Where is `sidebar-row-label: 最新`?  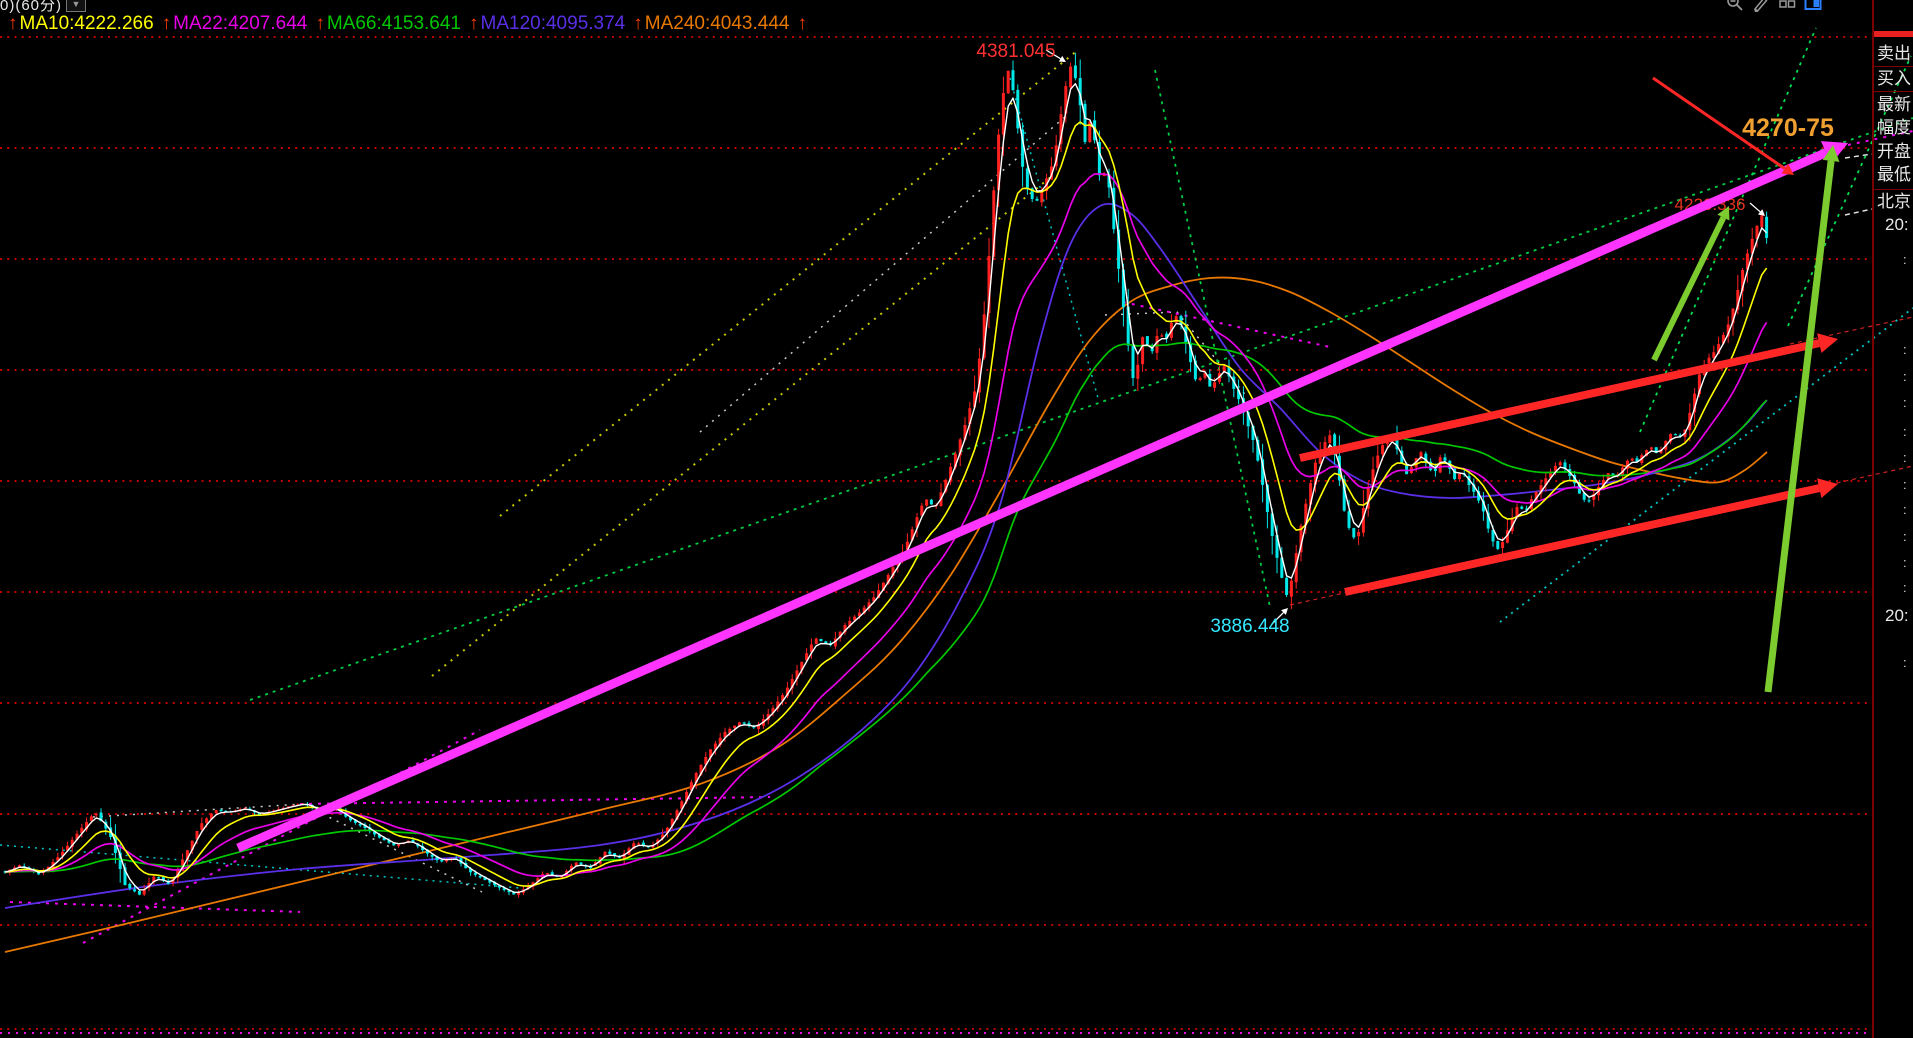 sidebar-row-label: 最新 is located at coordinates (1894, 104).